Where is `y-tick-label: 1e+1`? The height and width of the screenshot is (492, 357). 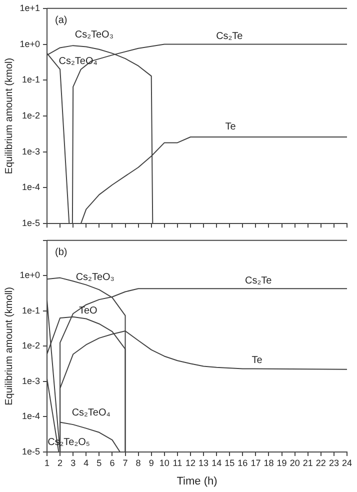
y-tick-label: 1e+1 is located at coordinates (30, 7).